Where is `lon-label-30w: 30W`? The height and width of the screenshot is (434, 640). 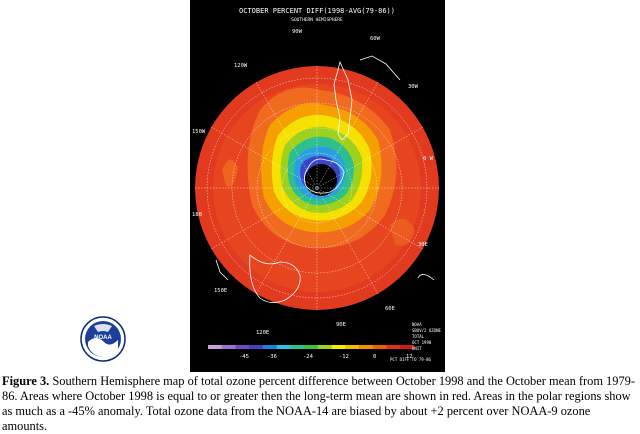
lon-label-30w: 30W is located at coordinates (413, 87).